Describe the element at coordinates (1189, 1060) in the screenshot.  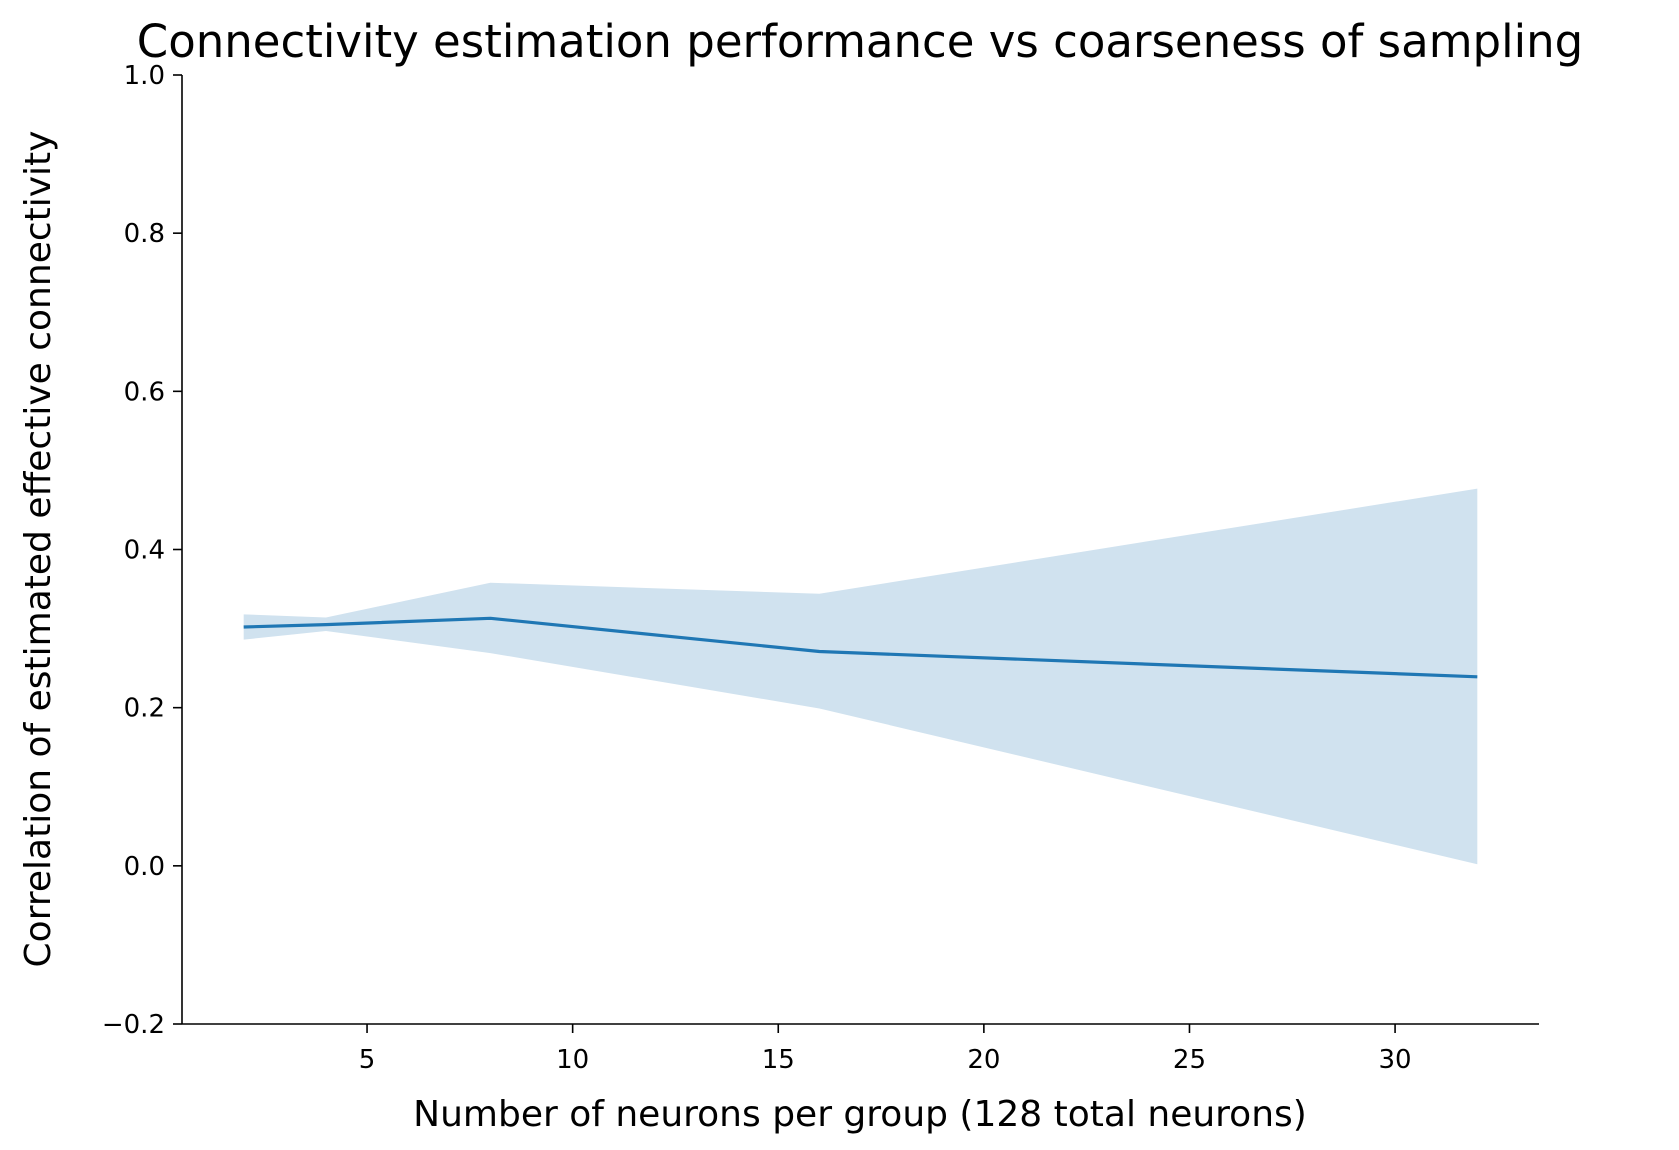
I see `x-tick-label: 25` at that location.